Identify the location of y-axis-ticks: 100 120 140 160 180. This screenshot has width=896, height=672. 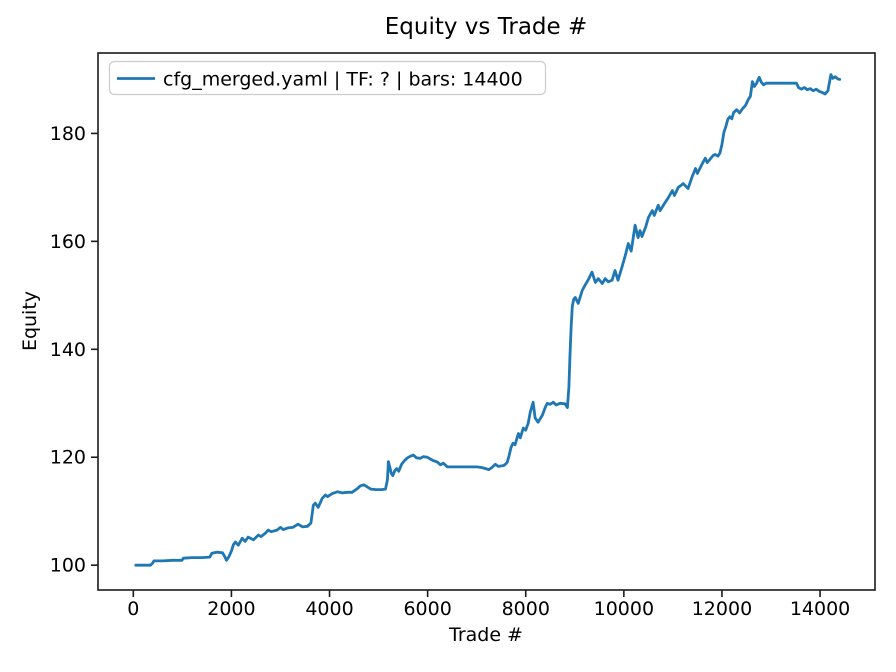
(74, 350).